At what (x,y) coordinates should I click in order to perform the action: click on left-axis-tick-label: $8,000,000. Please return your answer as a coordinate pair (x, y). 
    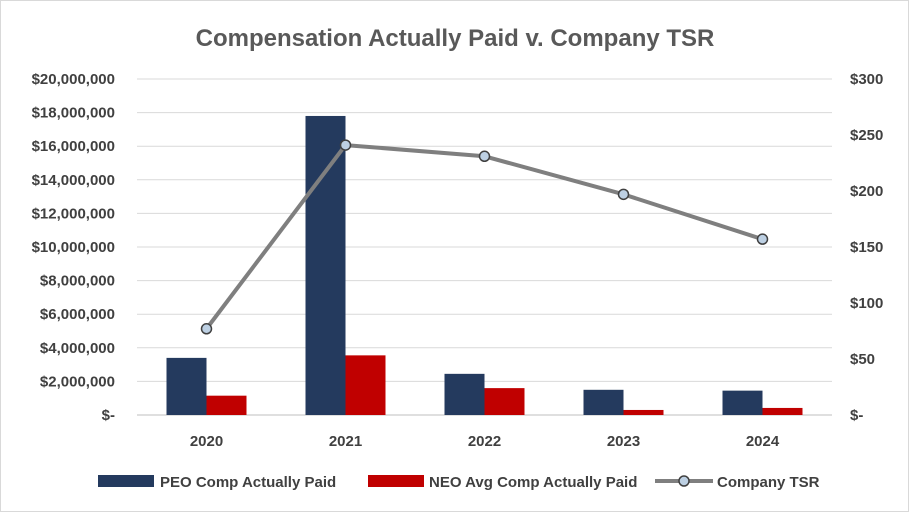
    Looking at the image, I should click on (77, 281).